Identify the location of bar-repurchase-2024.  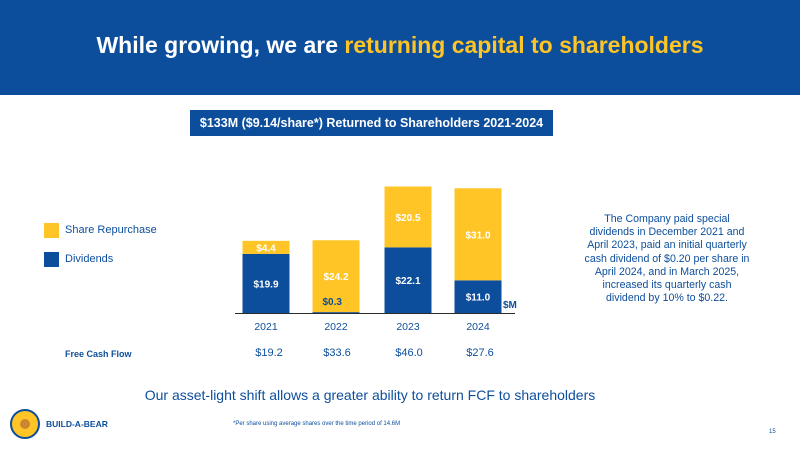
(478, 234).